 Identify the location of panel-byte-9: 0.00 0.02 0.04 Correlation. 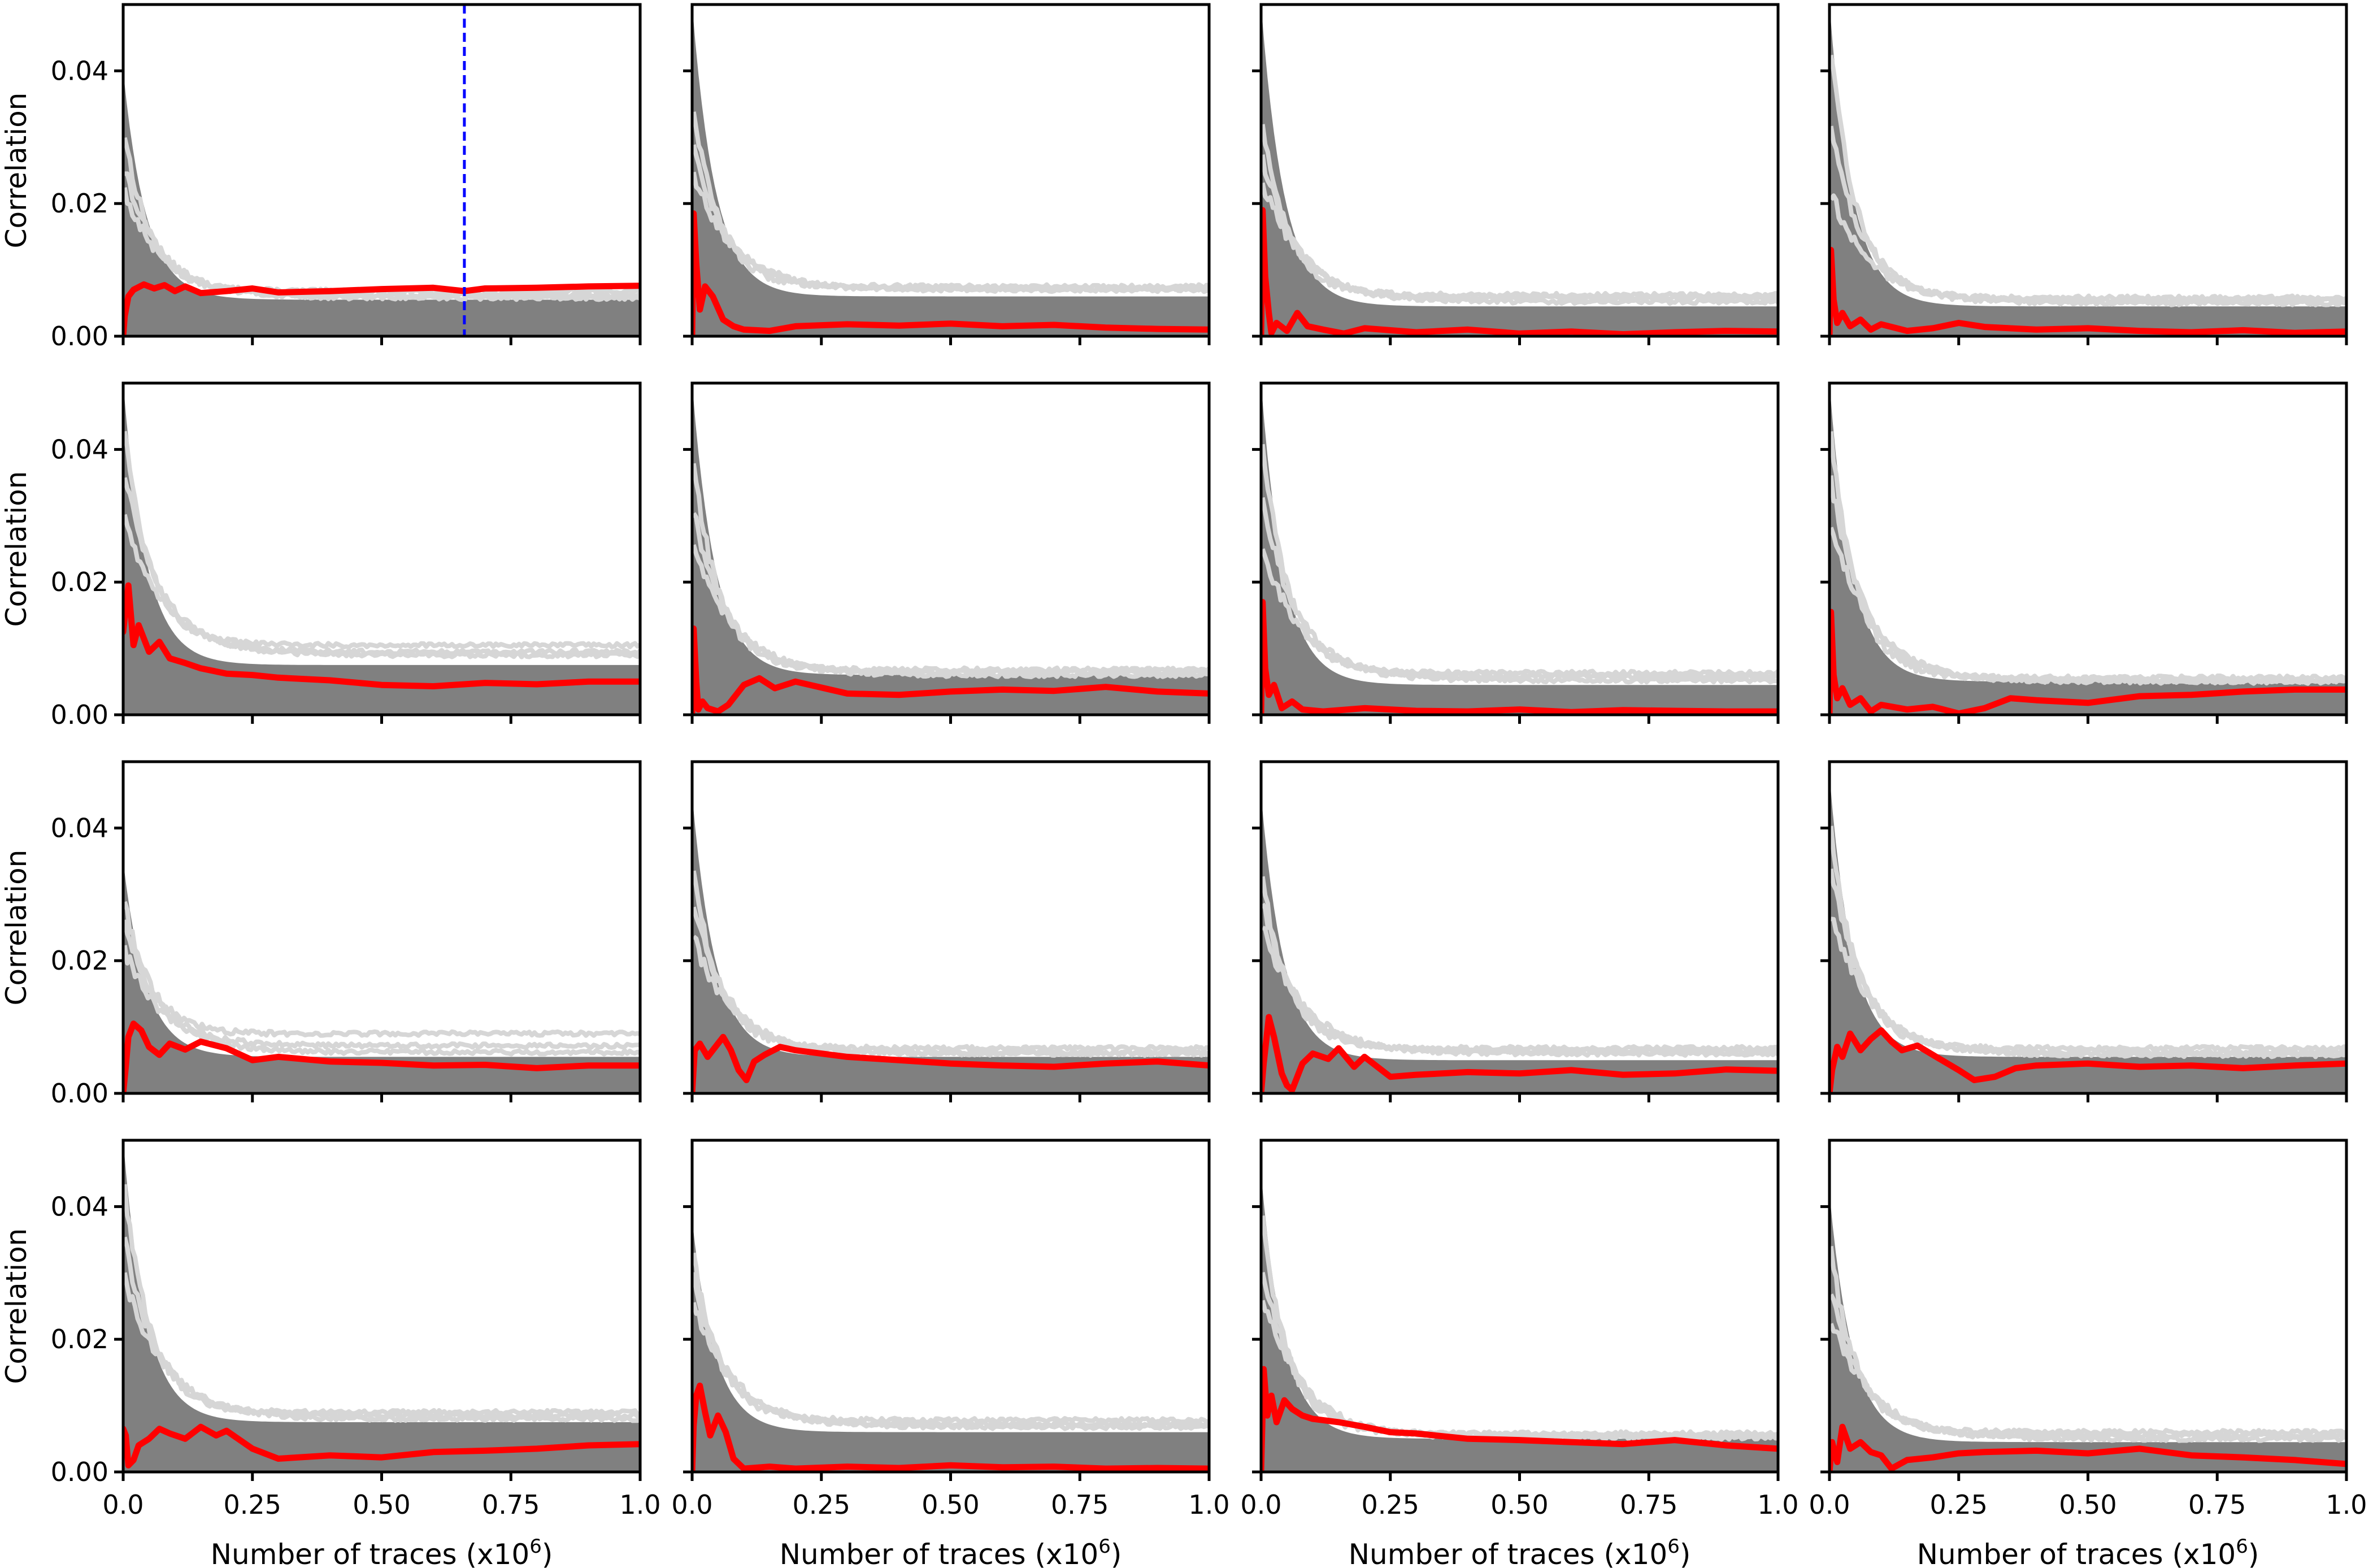
(321, 934).